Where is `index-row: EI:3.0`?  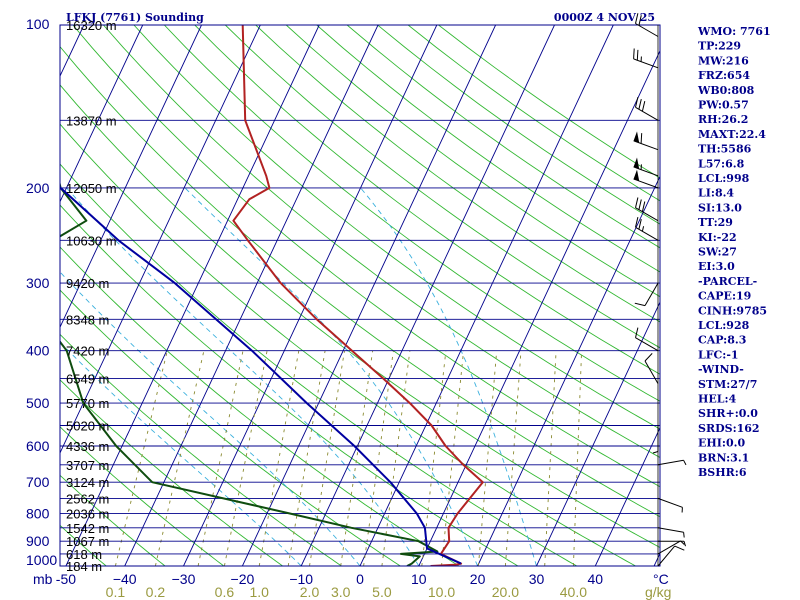
index-row: EI:3.0 is located at coordinates (716, 266).